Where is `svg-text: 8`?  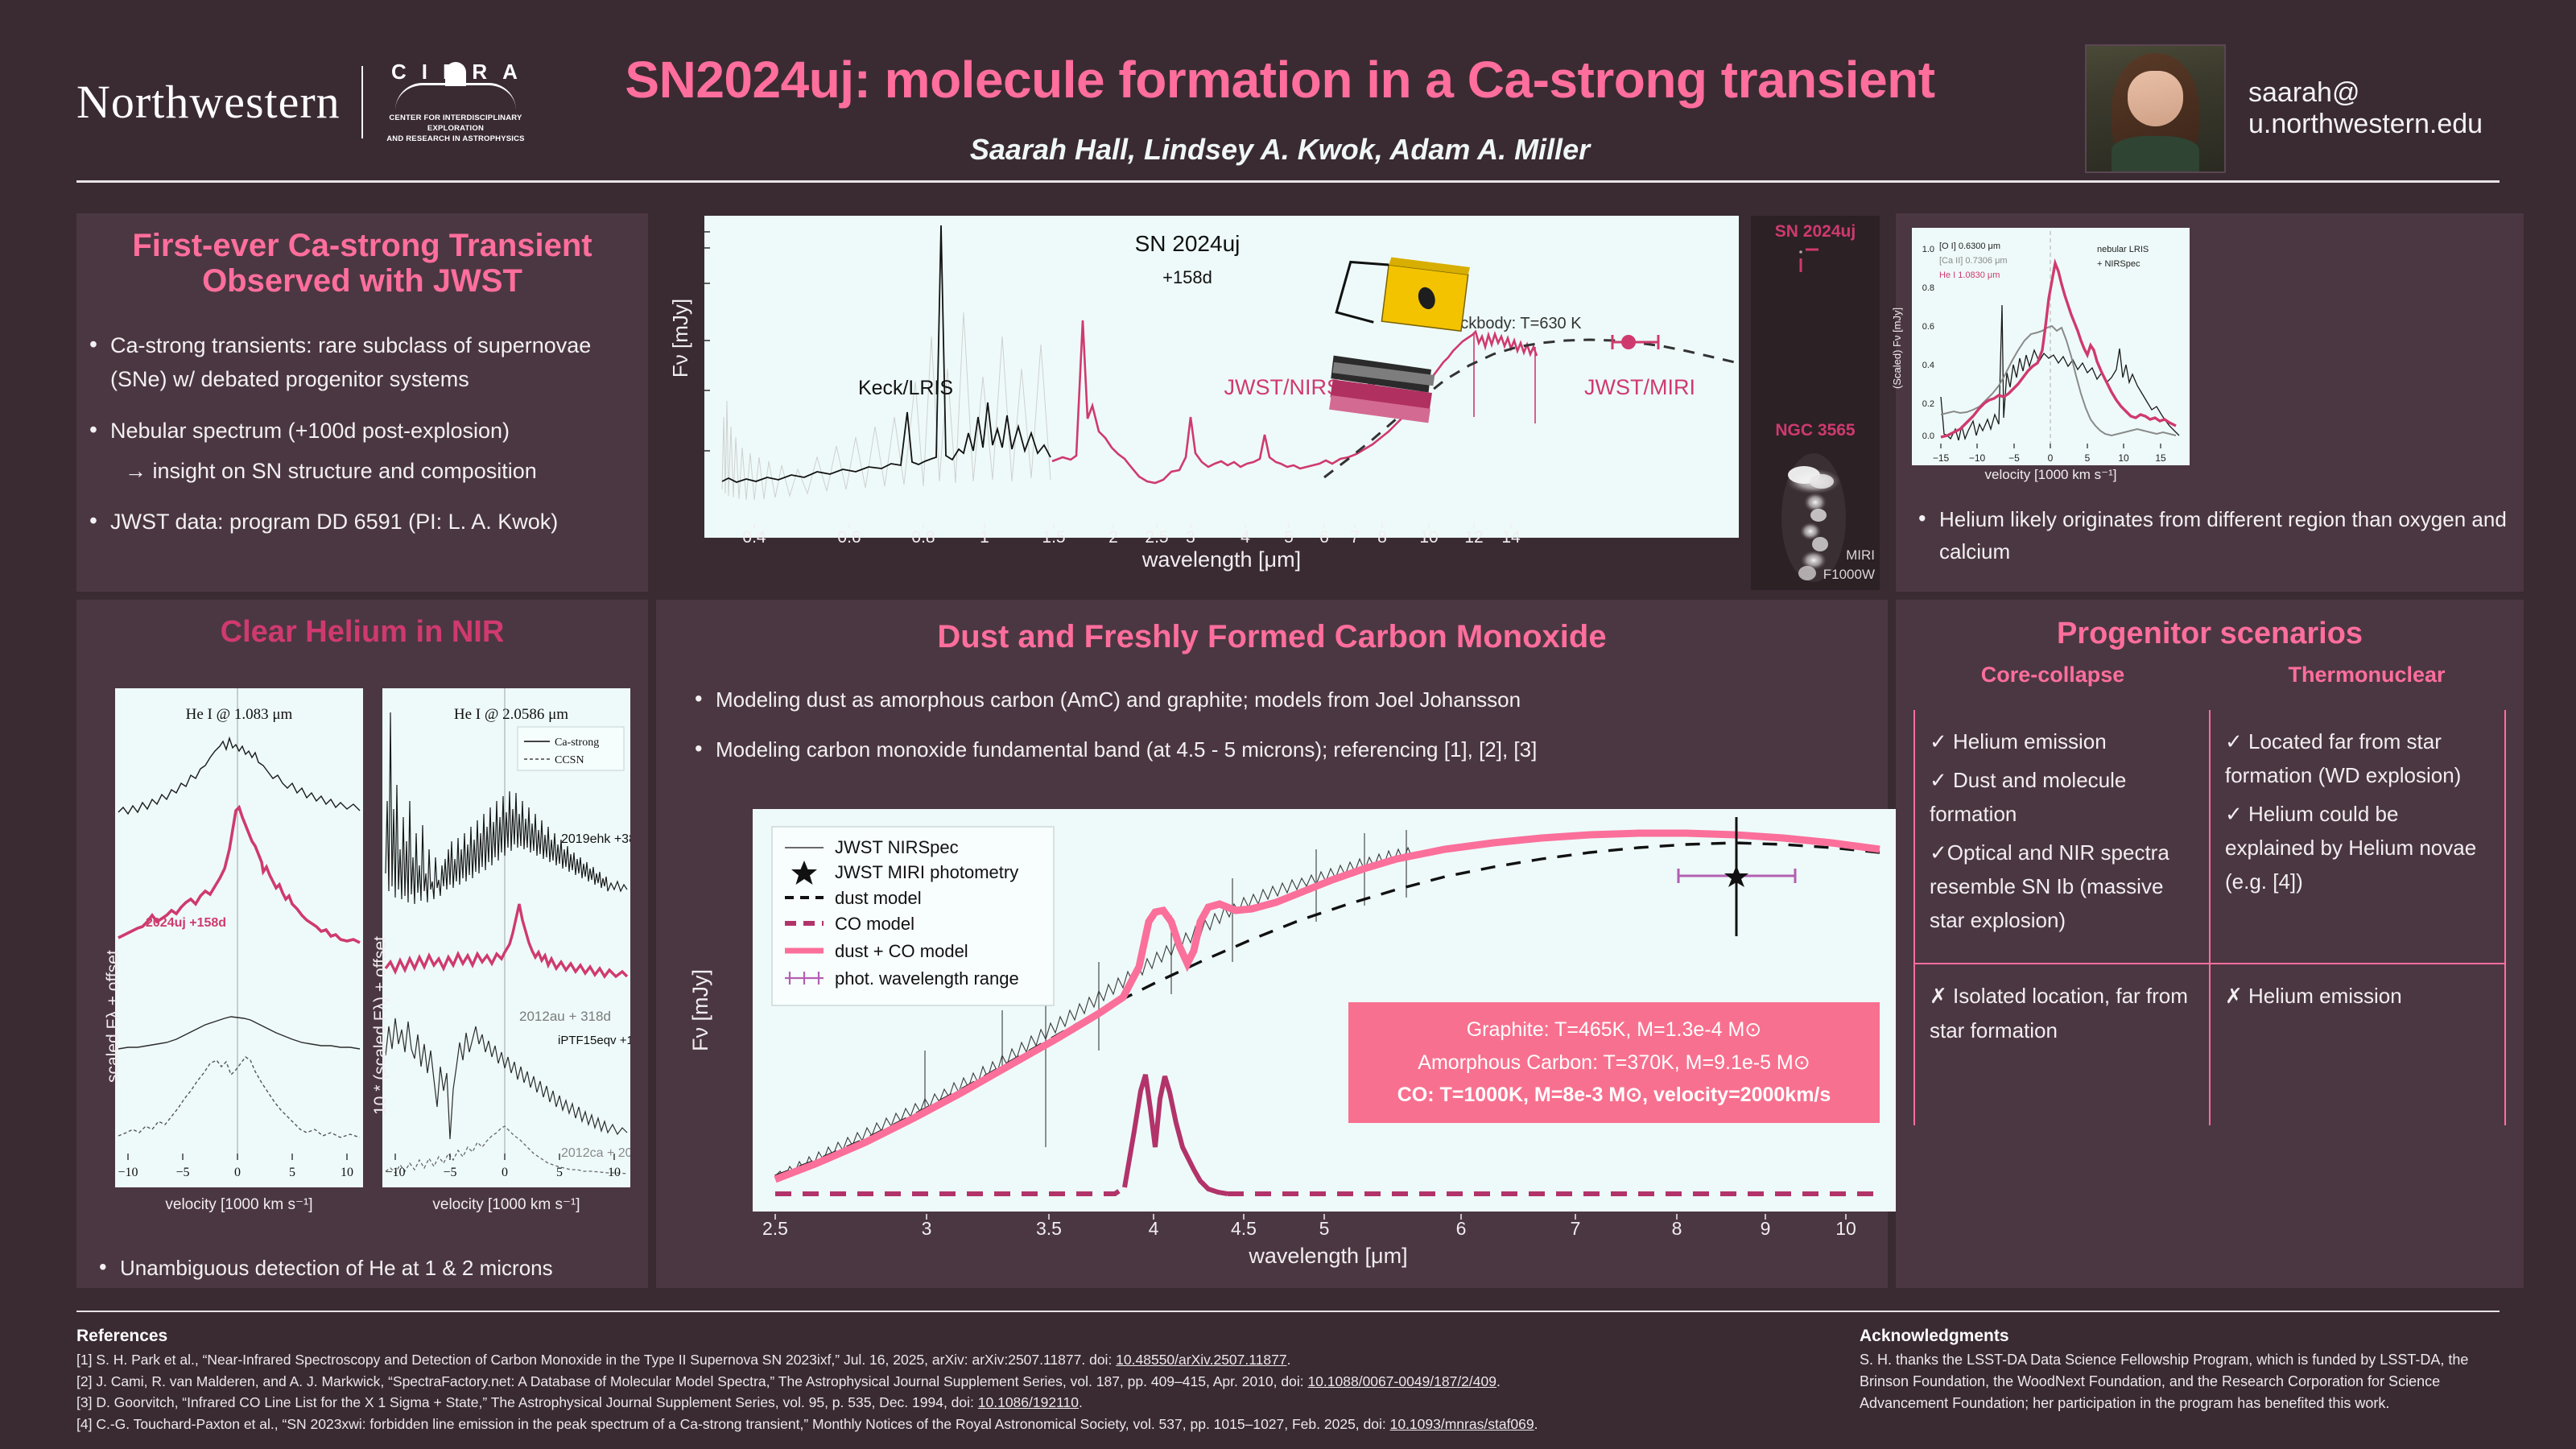
svg-text: 8 is located at coordinates (1677, 1228).